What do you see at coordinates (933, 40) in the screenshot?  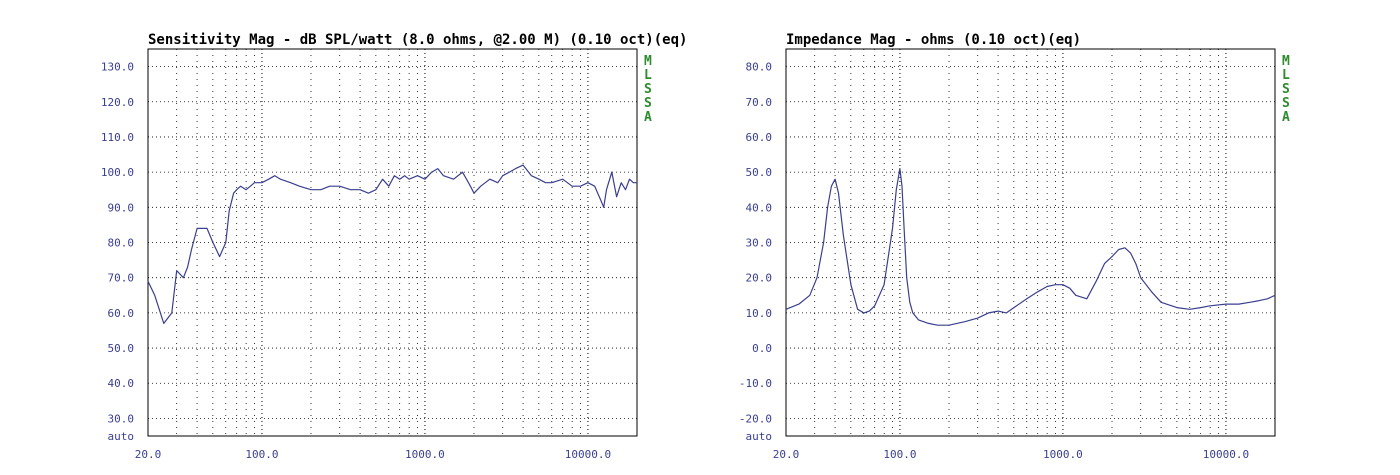 I see `chart-title: Impedance Mag - ohms (0.10 oct)(eq)` at bounding box center [933, 40].